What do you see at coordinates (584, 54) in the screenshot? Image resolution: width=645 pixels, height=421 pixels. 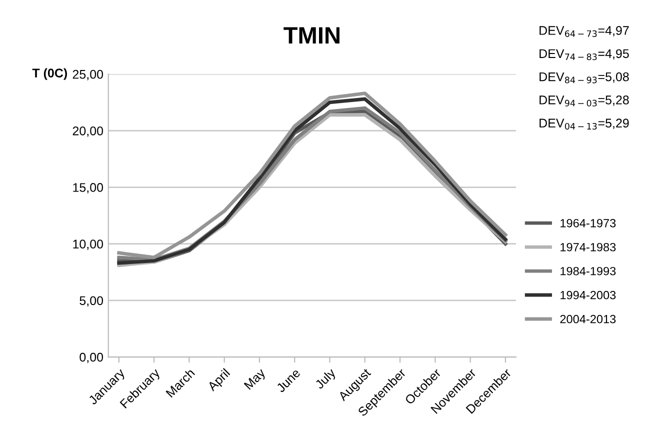 I see `text: DEV$_{74−83}$=4,95` at bounding box center [584, 54].